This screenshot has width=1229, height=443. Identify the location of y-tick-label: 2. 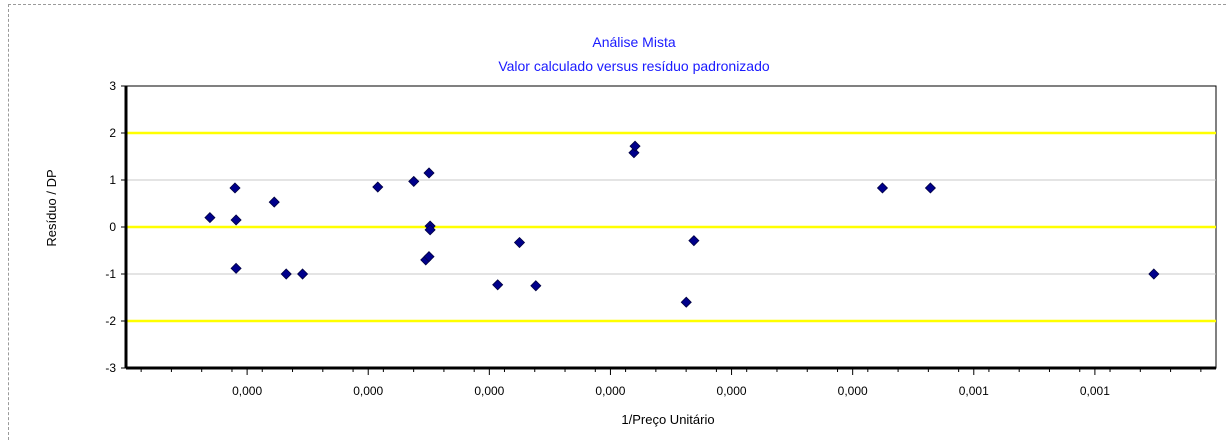
(112, 133).